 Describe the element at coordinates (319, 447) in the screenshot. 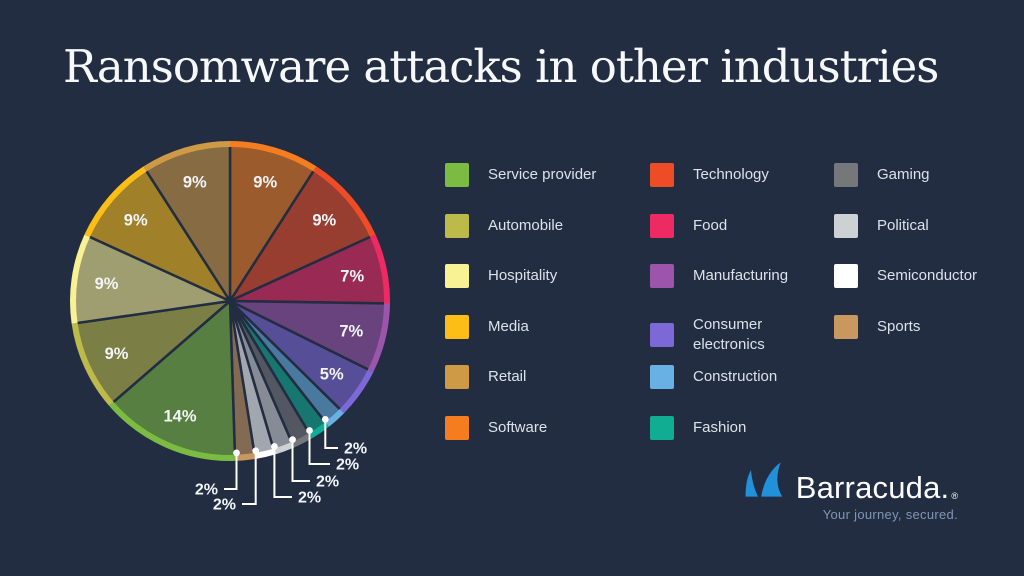

I see `leader-line-fashion` at that location.